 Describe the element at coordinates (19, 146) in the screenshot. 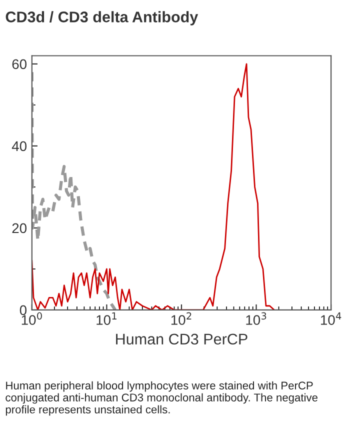

I see `y-tick-label: 40` at that location.